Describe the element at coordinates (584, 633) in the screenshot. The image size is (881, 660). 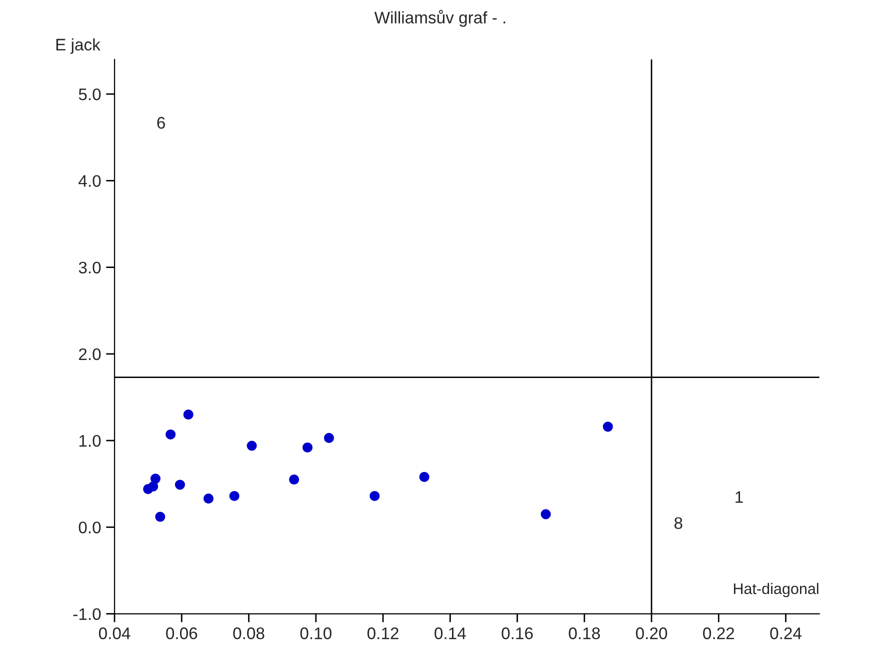
I see `x-tick-label: 0.18` at that location.